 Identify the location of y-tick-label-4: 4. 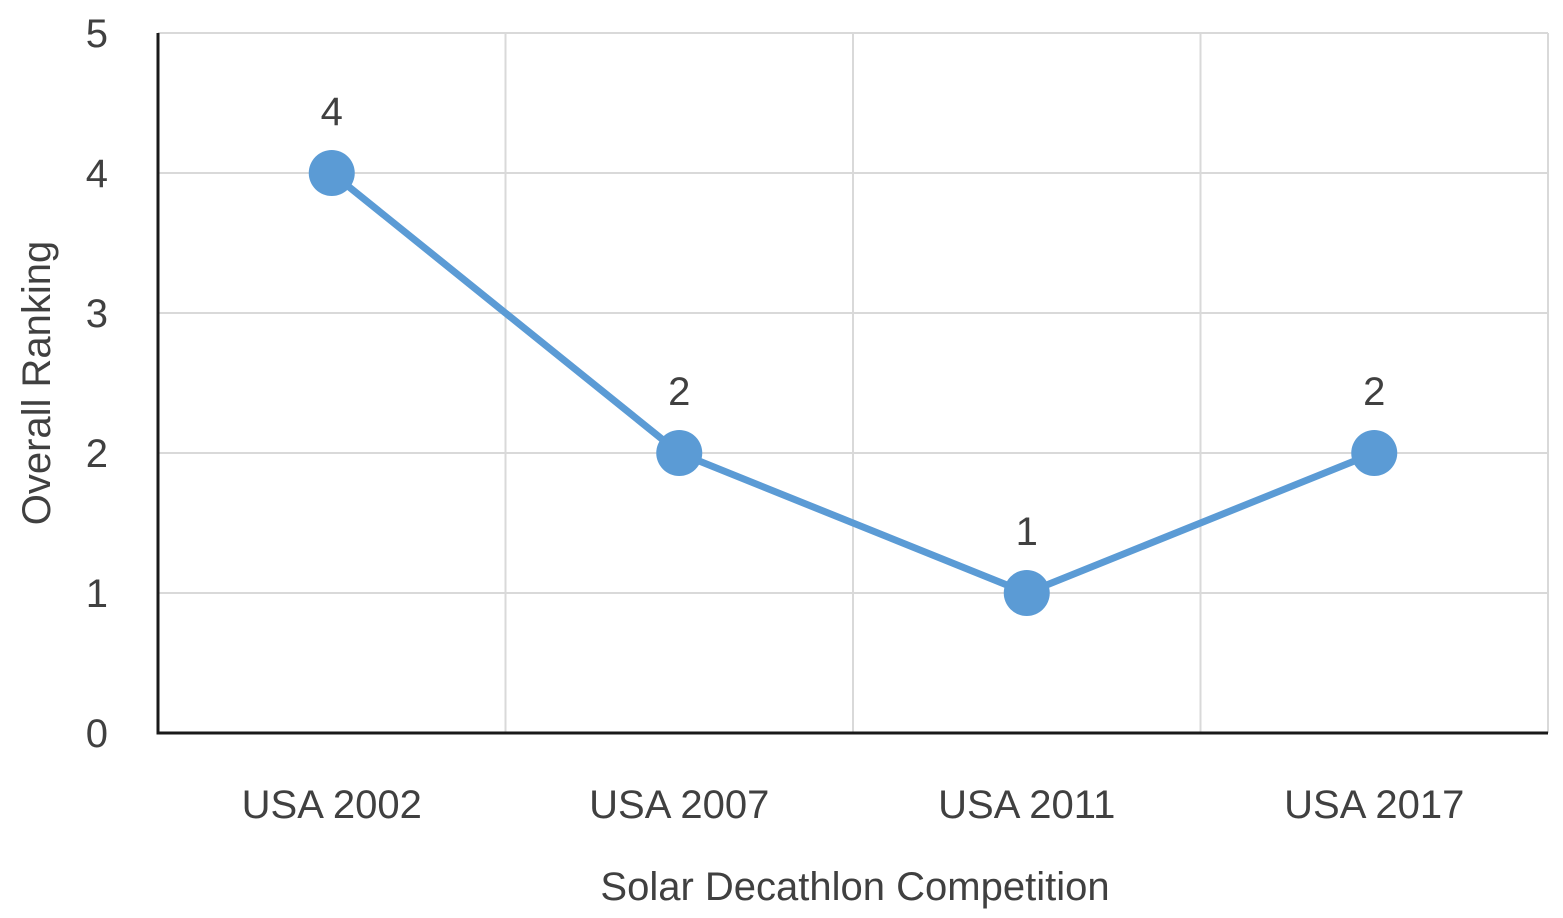
(97, 174).